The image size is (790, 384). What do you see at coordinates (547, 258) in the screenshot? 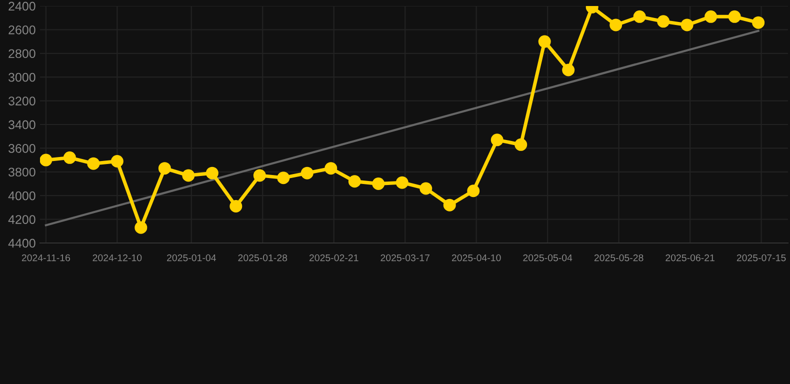
I see `x-tick-label: 2025-05-04` at bounding box center [547, 258].